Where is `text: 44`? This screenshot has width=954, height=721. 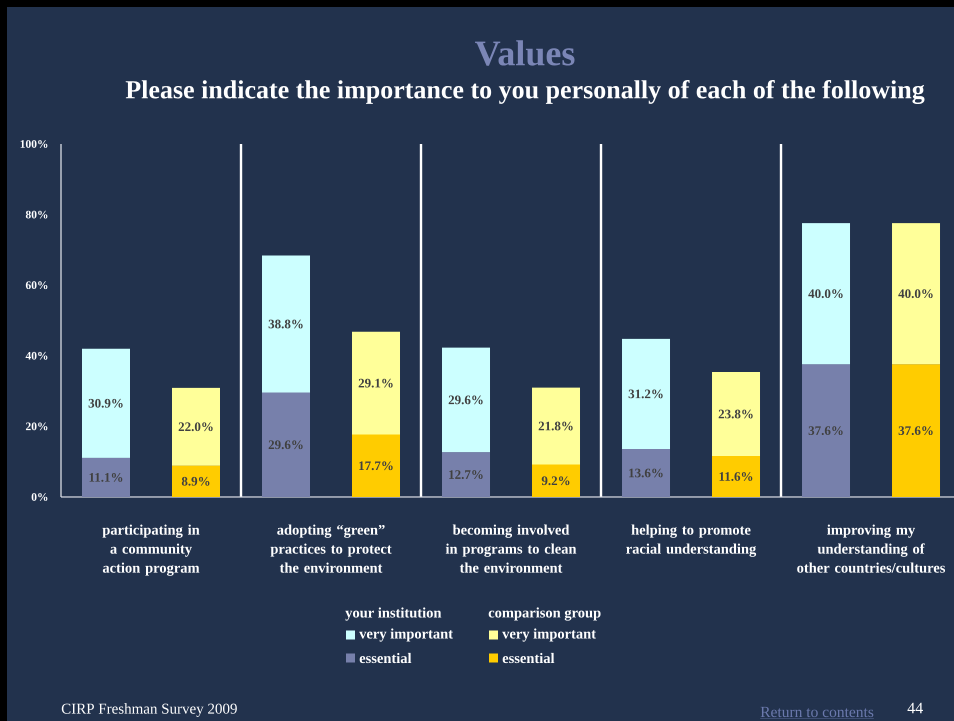
text: 44 is located at coordinates (915, 708).